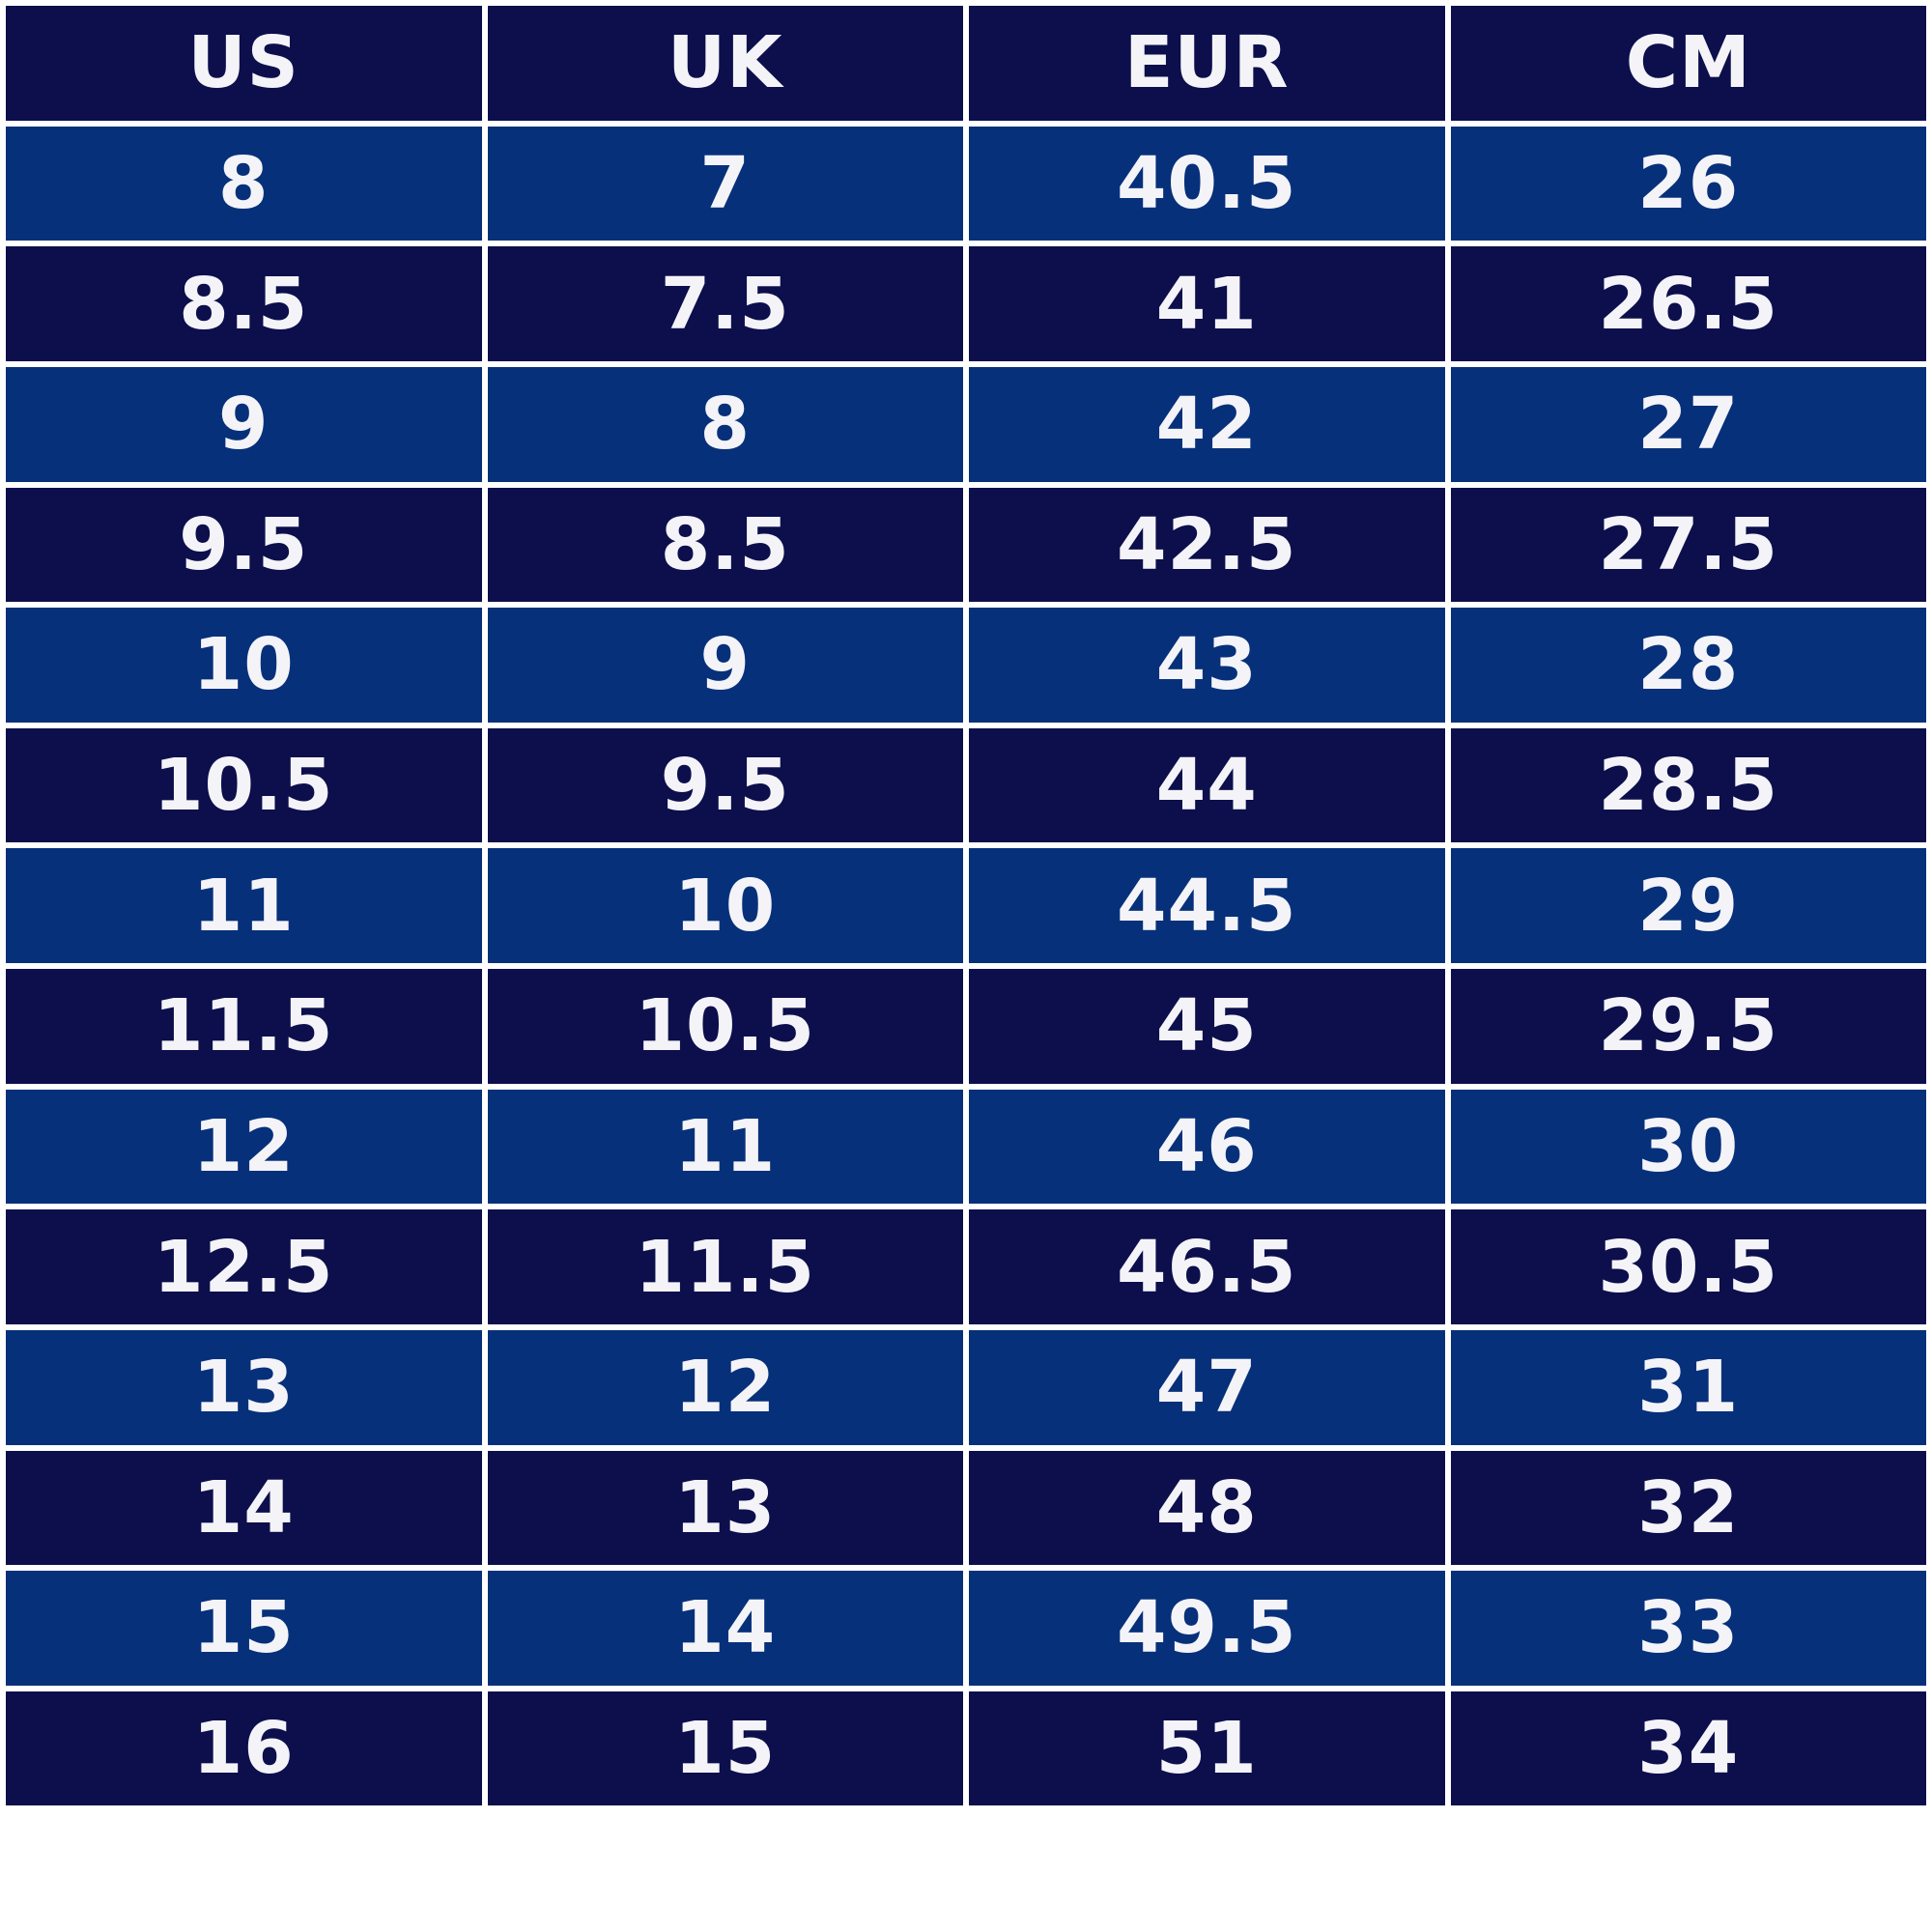 The image size is (1932, 1932). I want to click on cell: 43, so click(1207, 665).